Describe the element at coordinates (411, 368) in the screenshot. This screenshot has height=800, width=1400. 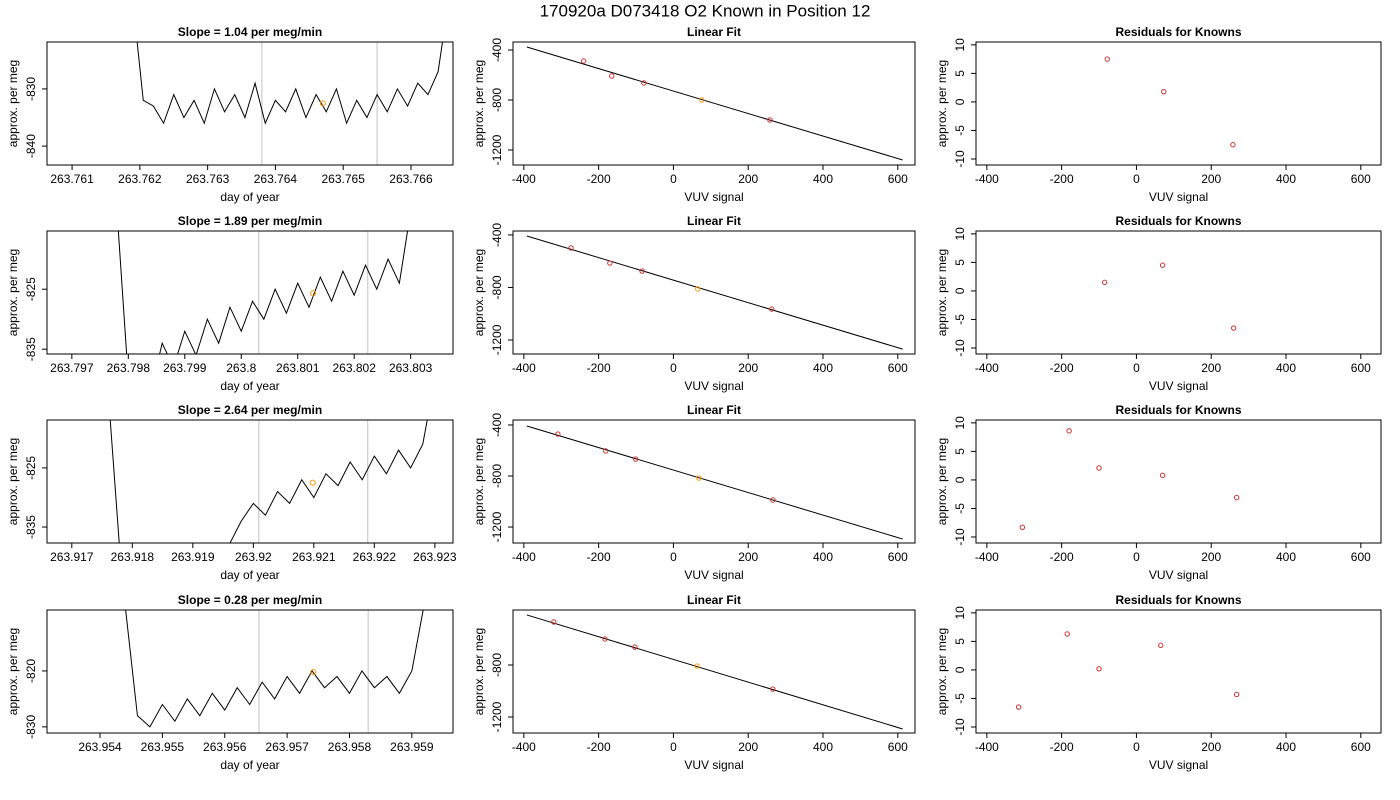
I see `x-tick-label: 263.803` at that location.